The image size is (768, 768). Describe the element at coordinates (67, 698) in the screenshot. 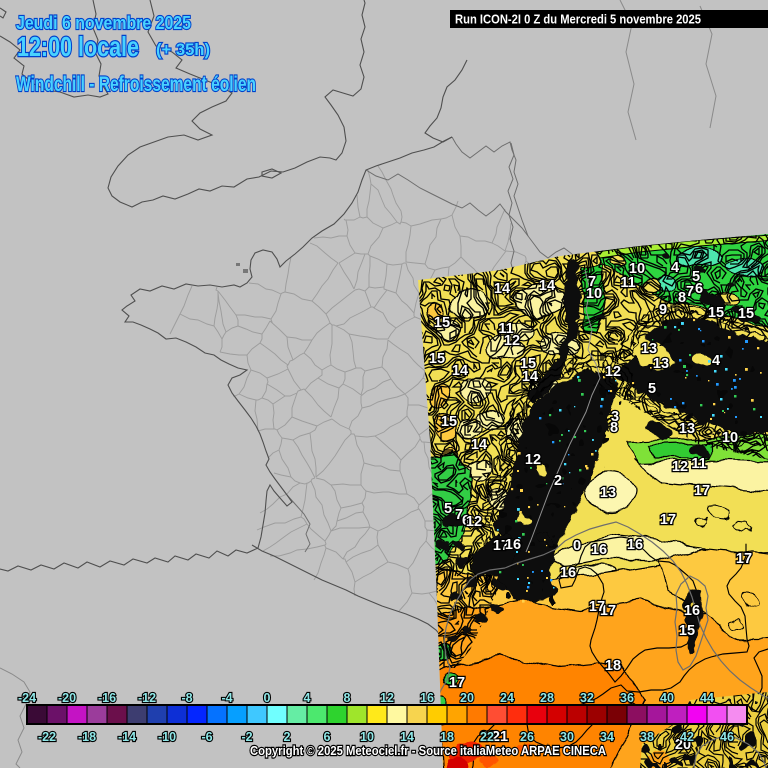

I see `svg-text: -20` at that location.